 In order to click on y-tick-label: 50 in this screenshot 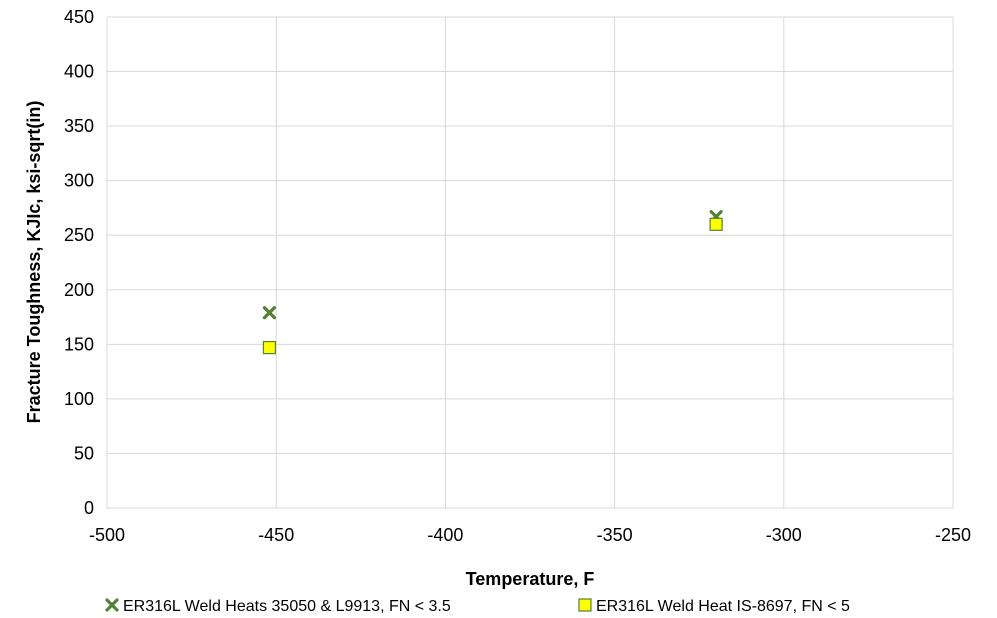, I will do `click(84, 453)`.